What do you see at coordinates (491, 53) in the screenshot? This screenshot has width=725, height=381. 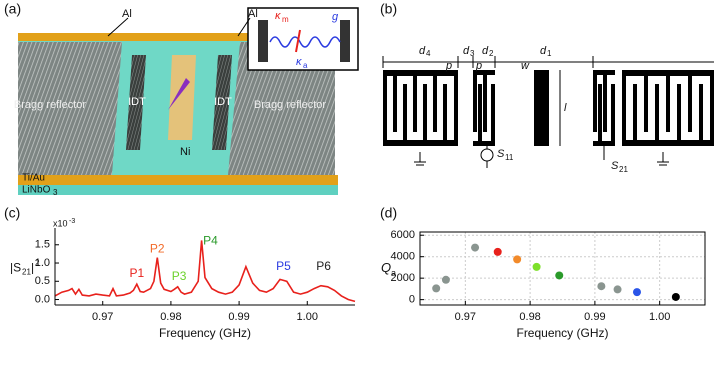 I see `label: 2` at bounding box center [491, 53].